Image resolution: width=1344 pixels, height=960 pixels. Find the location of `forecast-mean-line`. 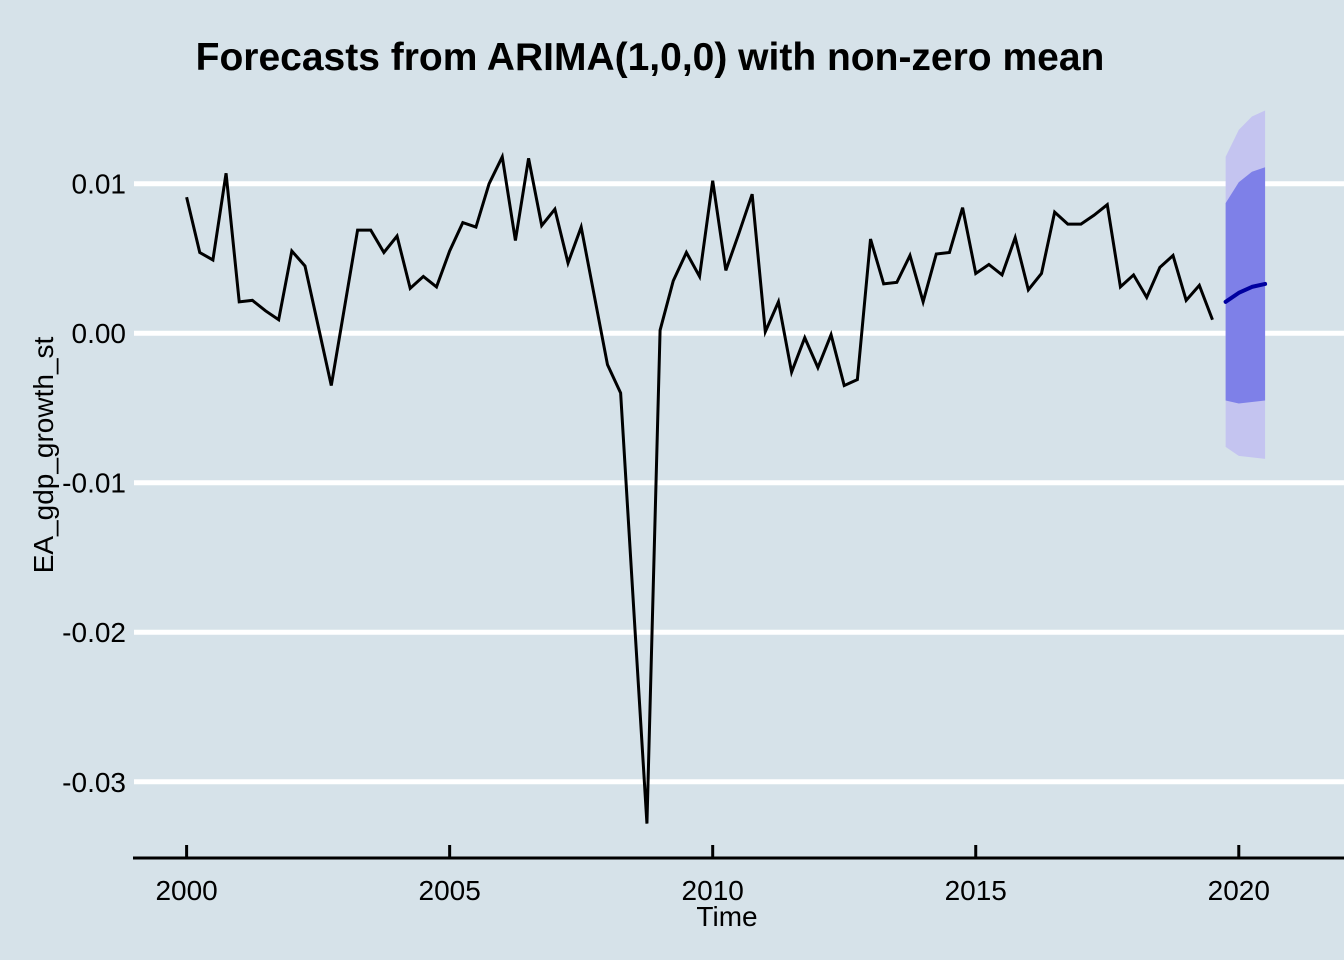

forecast-mean-line is located at coordinates (1245, 292).